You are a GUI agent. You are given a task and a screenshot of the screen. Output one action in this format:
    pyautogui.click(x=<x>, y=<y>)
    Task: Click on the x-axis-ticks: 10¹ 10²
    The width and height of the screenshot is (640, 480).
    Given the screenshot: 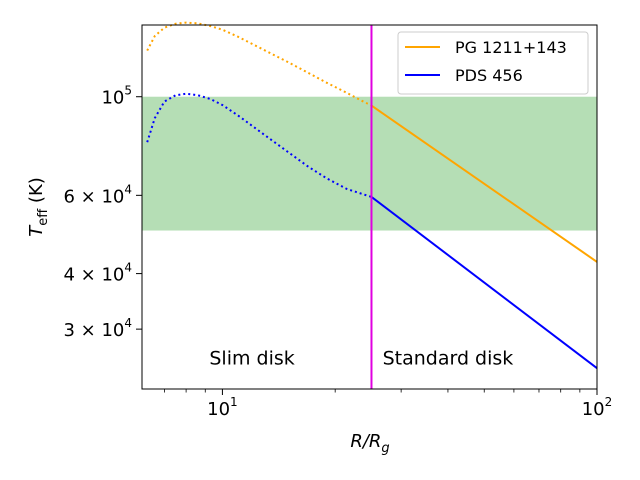 What is the action you would take?
    pyautogui.click(x=388, y=404)
    